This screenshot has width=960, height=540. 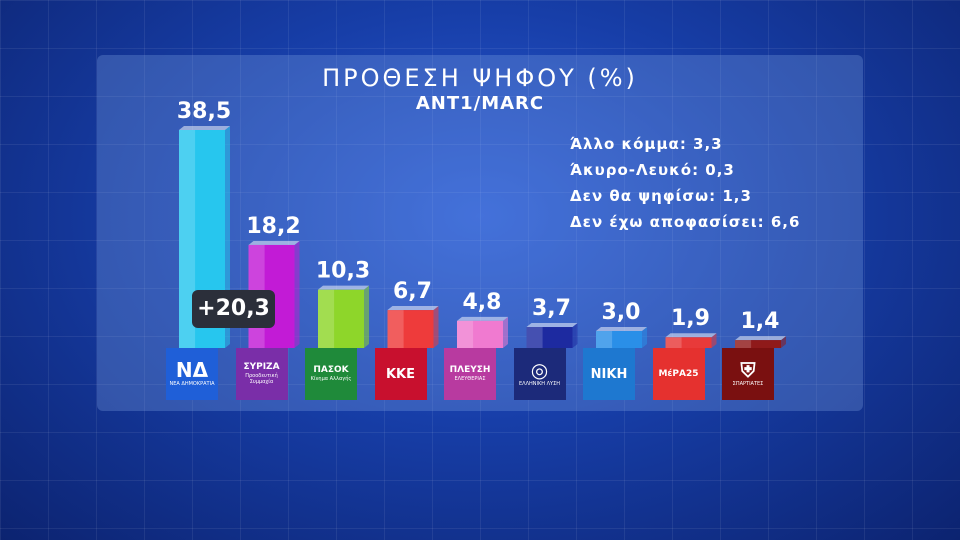 I want to click on logo-text: ΜέΡΑ25, so click(x=678, y=373).